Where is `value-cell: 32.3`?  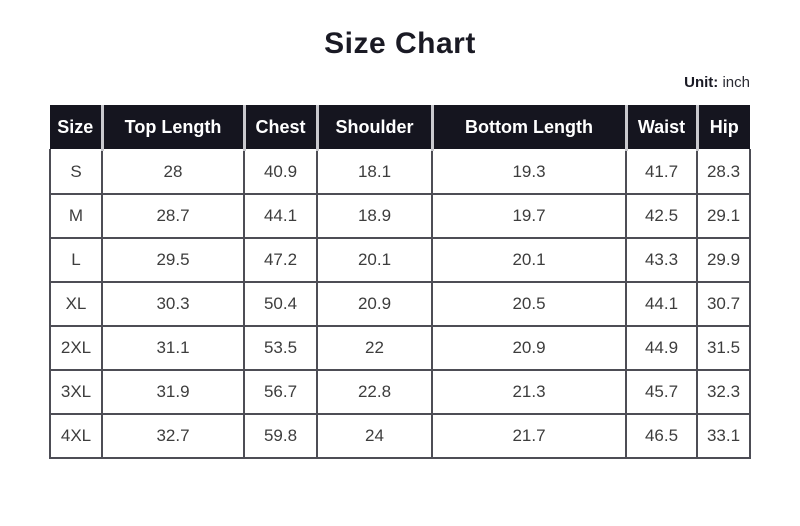 value-cell: 32.3 is located at coordinates (723, 392).